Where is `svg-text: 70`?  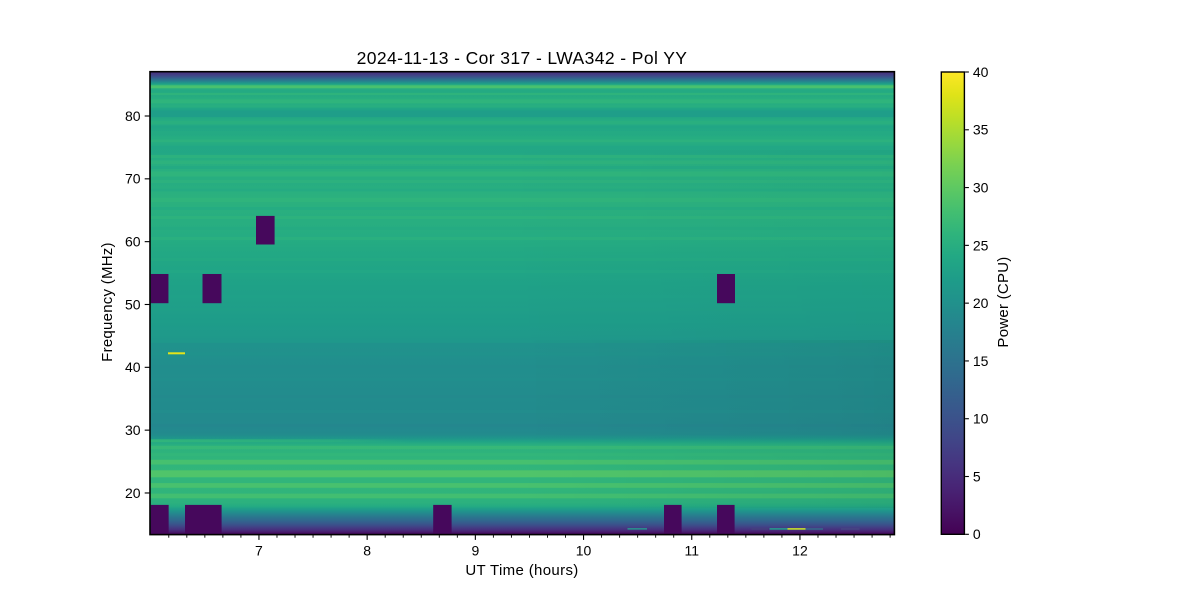 svg-text: 70 is located at coordinates (133, 179).